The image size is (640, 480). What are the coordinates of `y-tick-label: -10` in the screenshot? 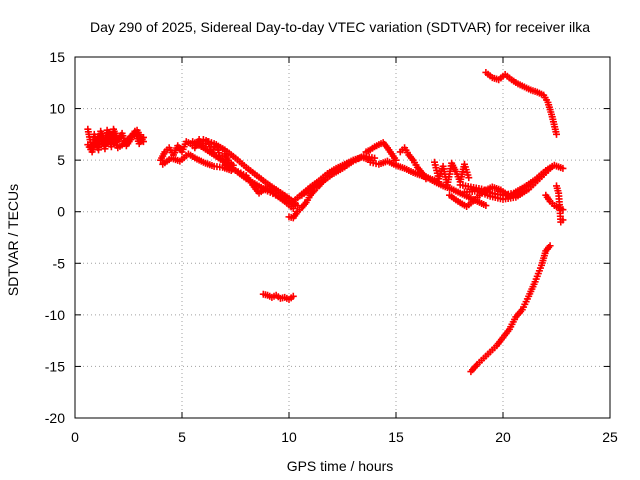 It's located at (55, 315).